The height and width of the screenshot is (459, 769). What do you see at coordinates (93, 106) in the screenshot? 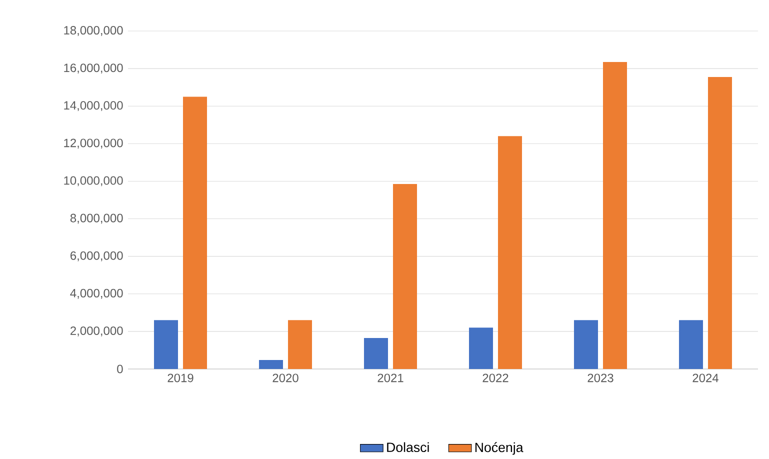
I see `y-tick-label: 14,000,000` at bounding box center [93, 106].